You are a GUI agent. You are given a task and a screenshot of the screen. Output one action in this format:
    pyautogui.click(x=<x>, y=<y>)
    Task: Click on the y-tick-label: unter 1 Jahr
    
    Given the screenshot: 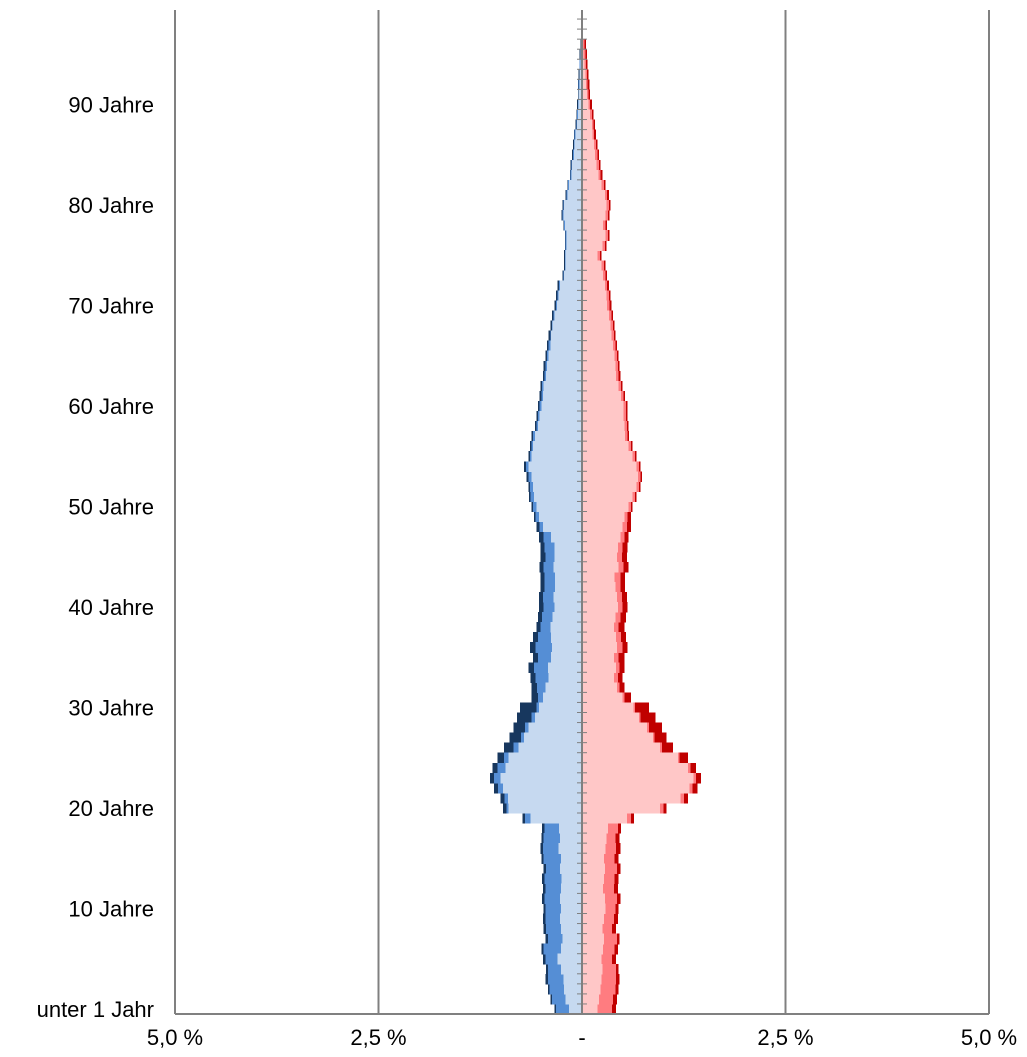 What is the action you would take?
    pyautogui.click(x=95, y=1009)
    